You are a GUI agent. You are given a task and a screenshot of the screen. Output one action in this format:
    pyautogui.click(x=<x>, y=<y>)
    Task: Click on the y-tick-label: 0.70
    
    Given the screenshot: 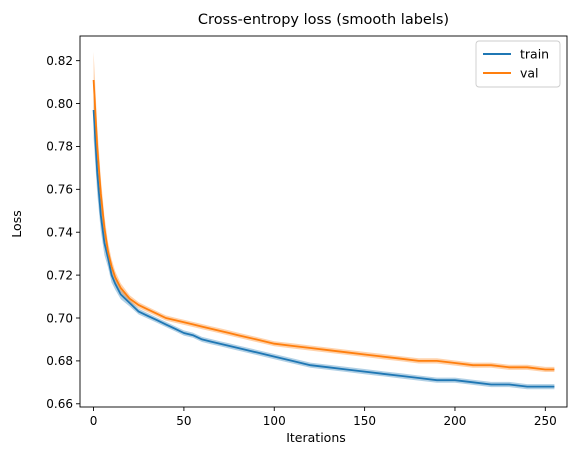 What is the action you would take?
    pyautogui.click(x=59, y=318)
    